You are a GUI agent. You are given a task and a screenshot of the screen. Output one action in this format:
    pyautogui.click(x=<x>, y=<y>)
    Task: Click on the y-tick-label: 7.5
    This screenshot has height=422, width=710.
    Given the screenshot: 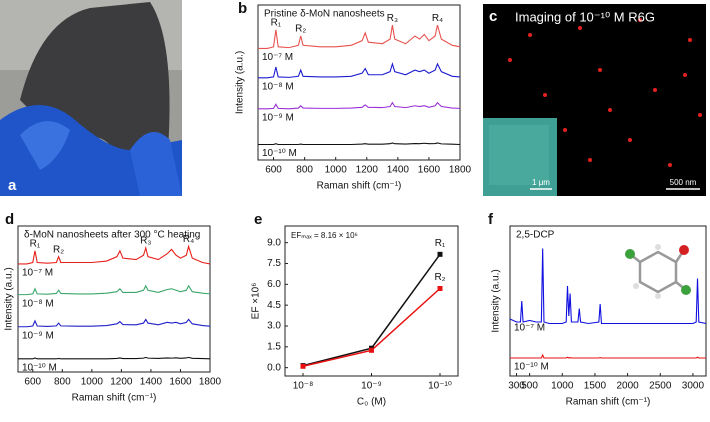 What is the action you would take?
    pyautogui.click(x=274, y=263)
    